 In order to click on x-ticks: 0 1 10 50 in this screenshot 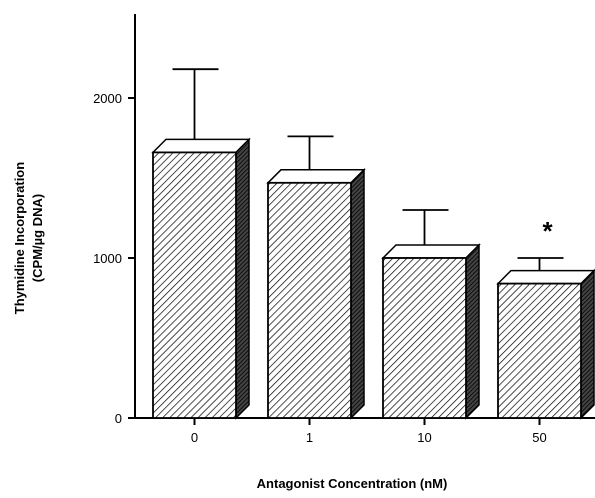, I will do `click(369, 431)`.